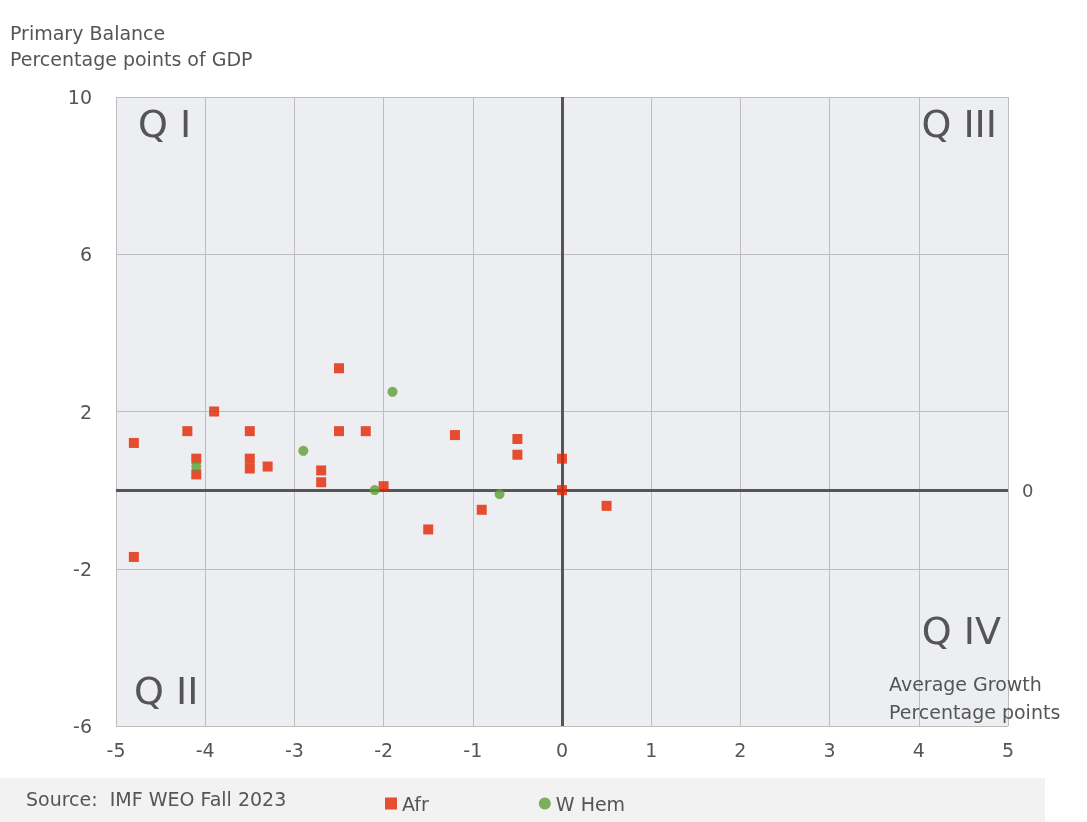 The width and height of the screenshot is (1087, 822). I want to click on ref-line-label: 0, so click(1028, 490).